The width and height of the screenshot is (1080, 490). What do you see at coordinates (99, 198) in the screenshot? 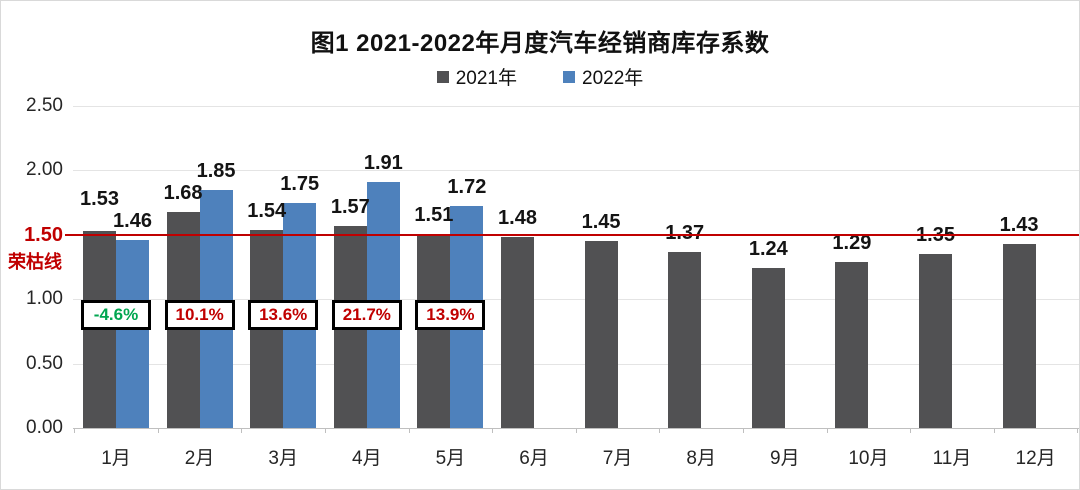
I see `bar-value-label-2021: 1.53` at bounding box center [99, 198].